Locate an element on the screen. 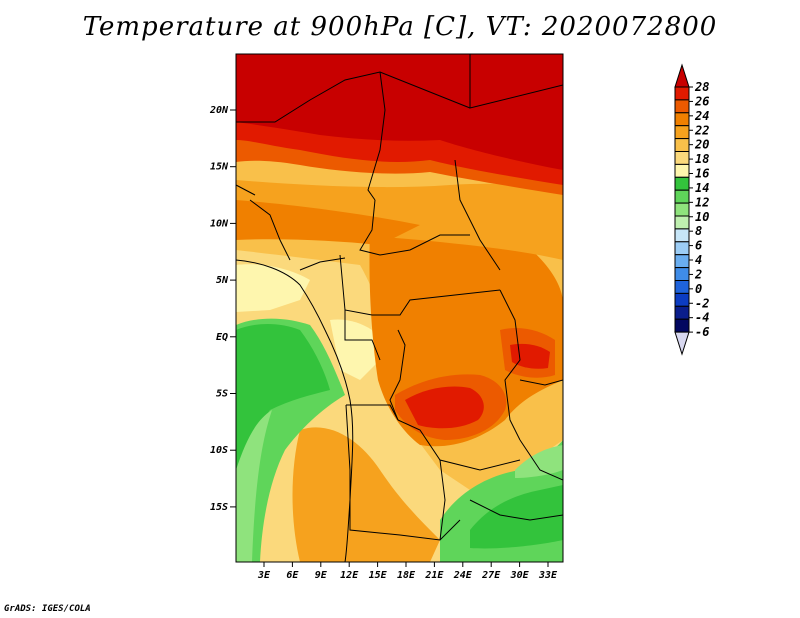  lat-label: 10S is located at coordinates (219, 450).